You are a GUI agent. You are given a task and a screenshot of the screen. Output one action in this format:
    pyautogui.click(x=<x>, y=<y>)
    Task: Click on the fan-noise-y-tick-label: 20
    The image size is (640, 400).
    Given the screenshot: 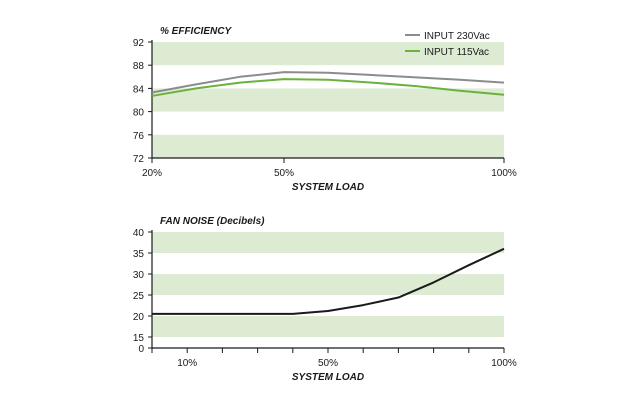 What is the action you would take?
    pyautogui.click(x=139, y=317)
    